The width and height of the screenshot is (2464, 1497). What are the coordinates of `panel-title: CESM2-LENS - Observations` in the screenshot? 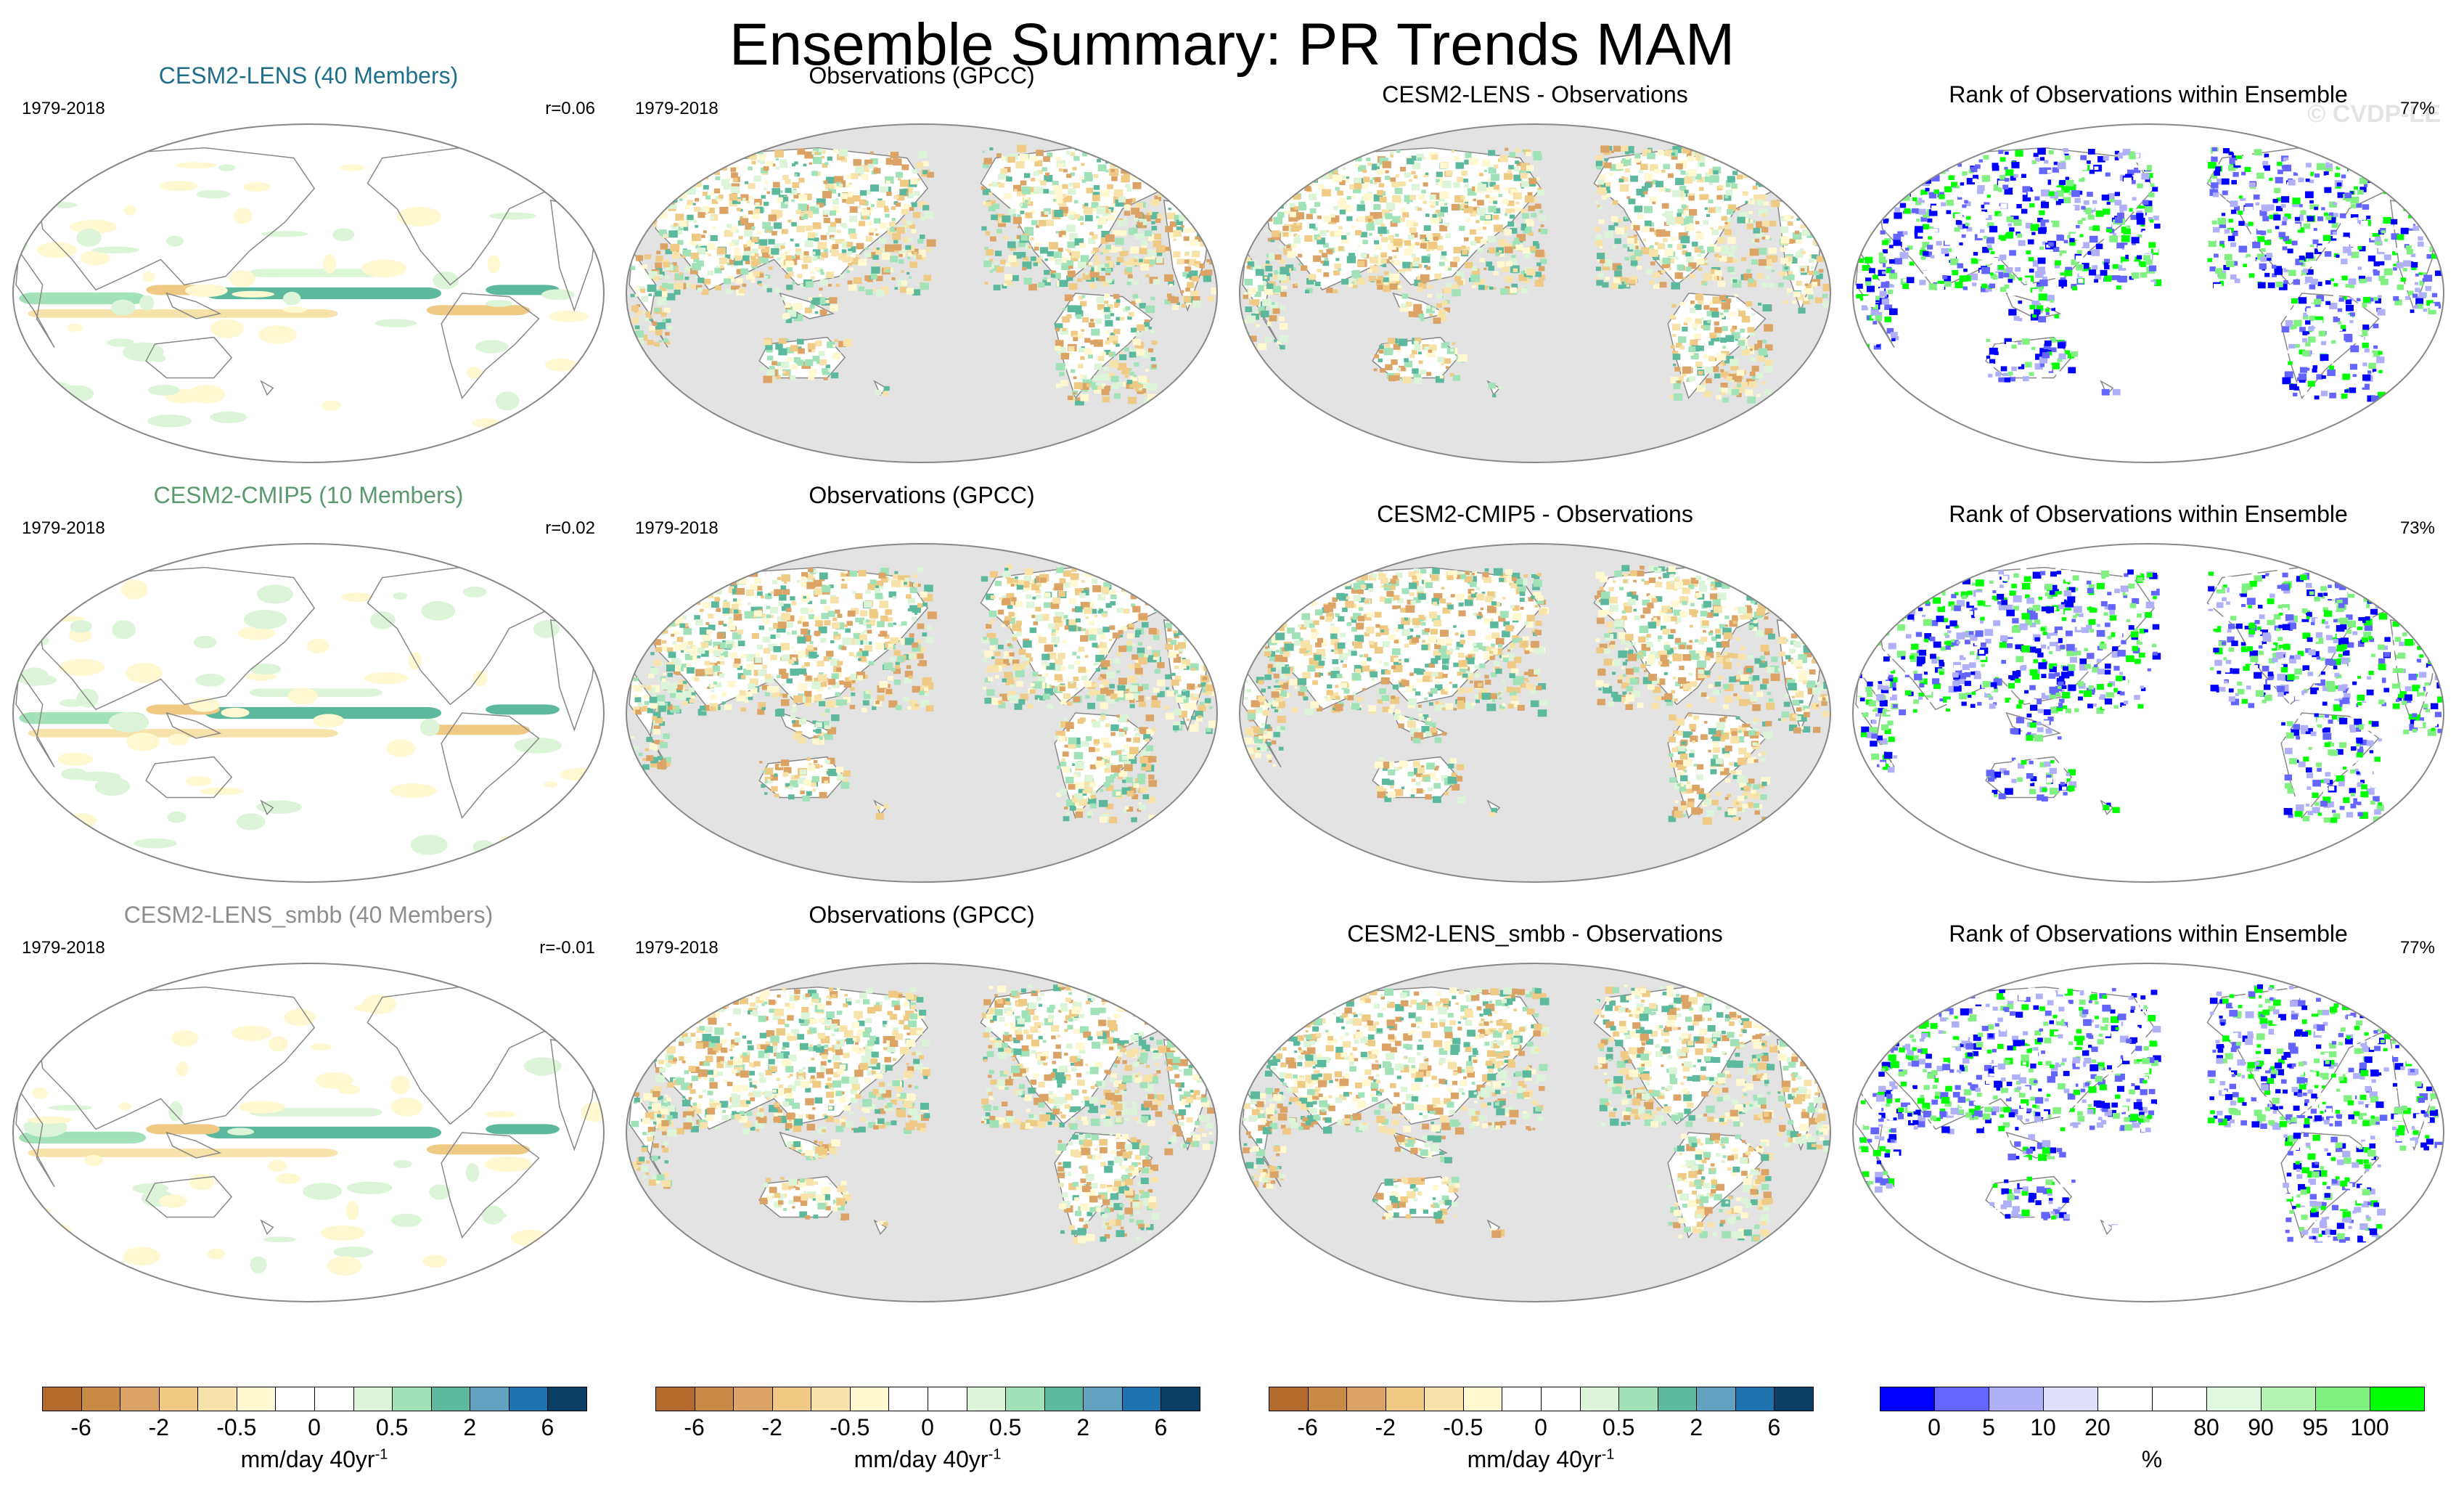 It's located at (1535, 94).